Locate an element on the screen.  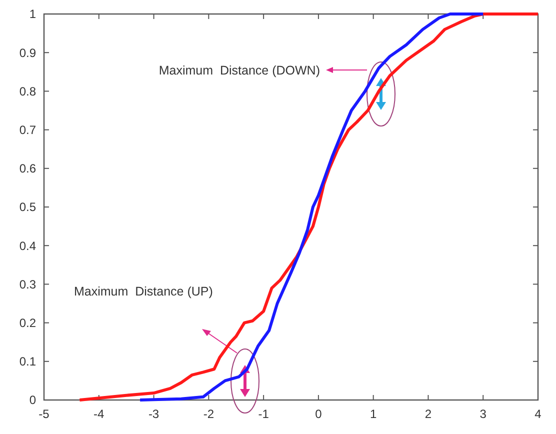
x-tick-label: 2 is located at coordinates (428, 414).